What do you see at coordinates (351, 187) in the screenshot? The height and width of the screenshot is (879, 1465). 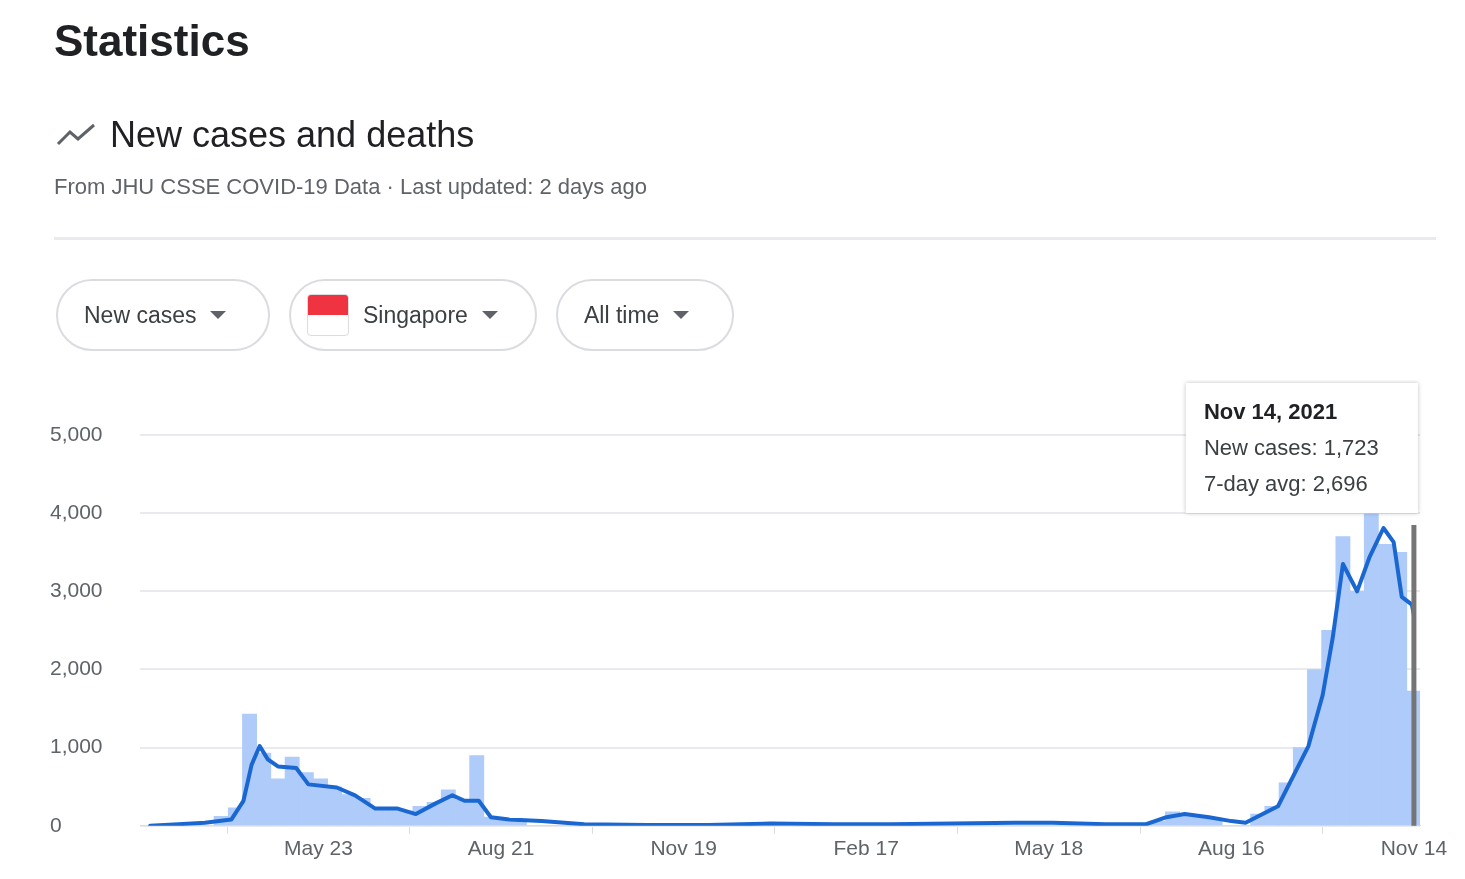 I see `text: From JHU CSSE COVID-19 Data · Last updated: 2 days ago` at bounding box center [351, 187].